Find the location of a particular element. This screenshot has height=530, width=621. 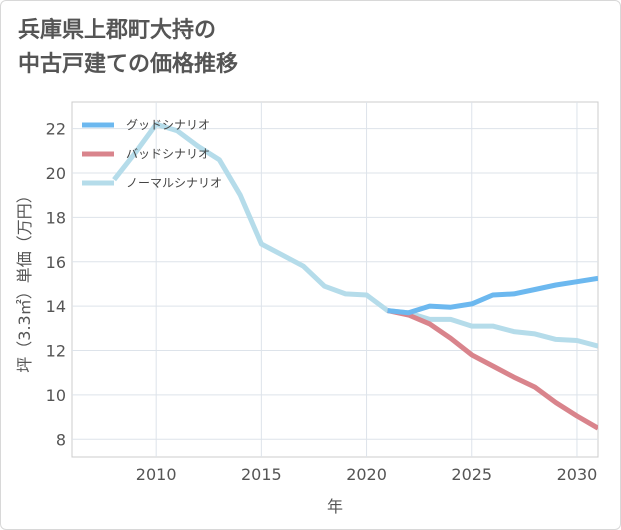

legend-label: グッドシナリオ is located at coordinates (168, 125).